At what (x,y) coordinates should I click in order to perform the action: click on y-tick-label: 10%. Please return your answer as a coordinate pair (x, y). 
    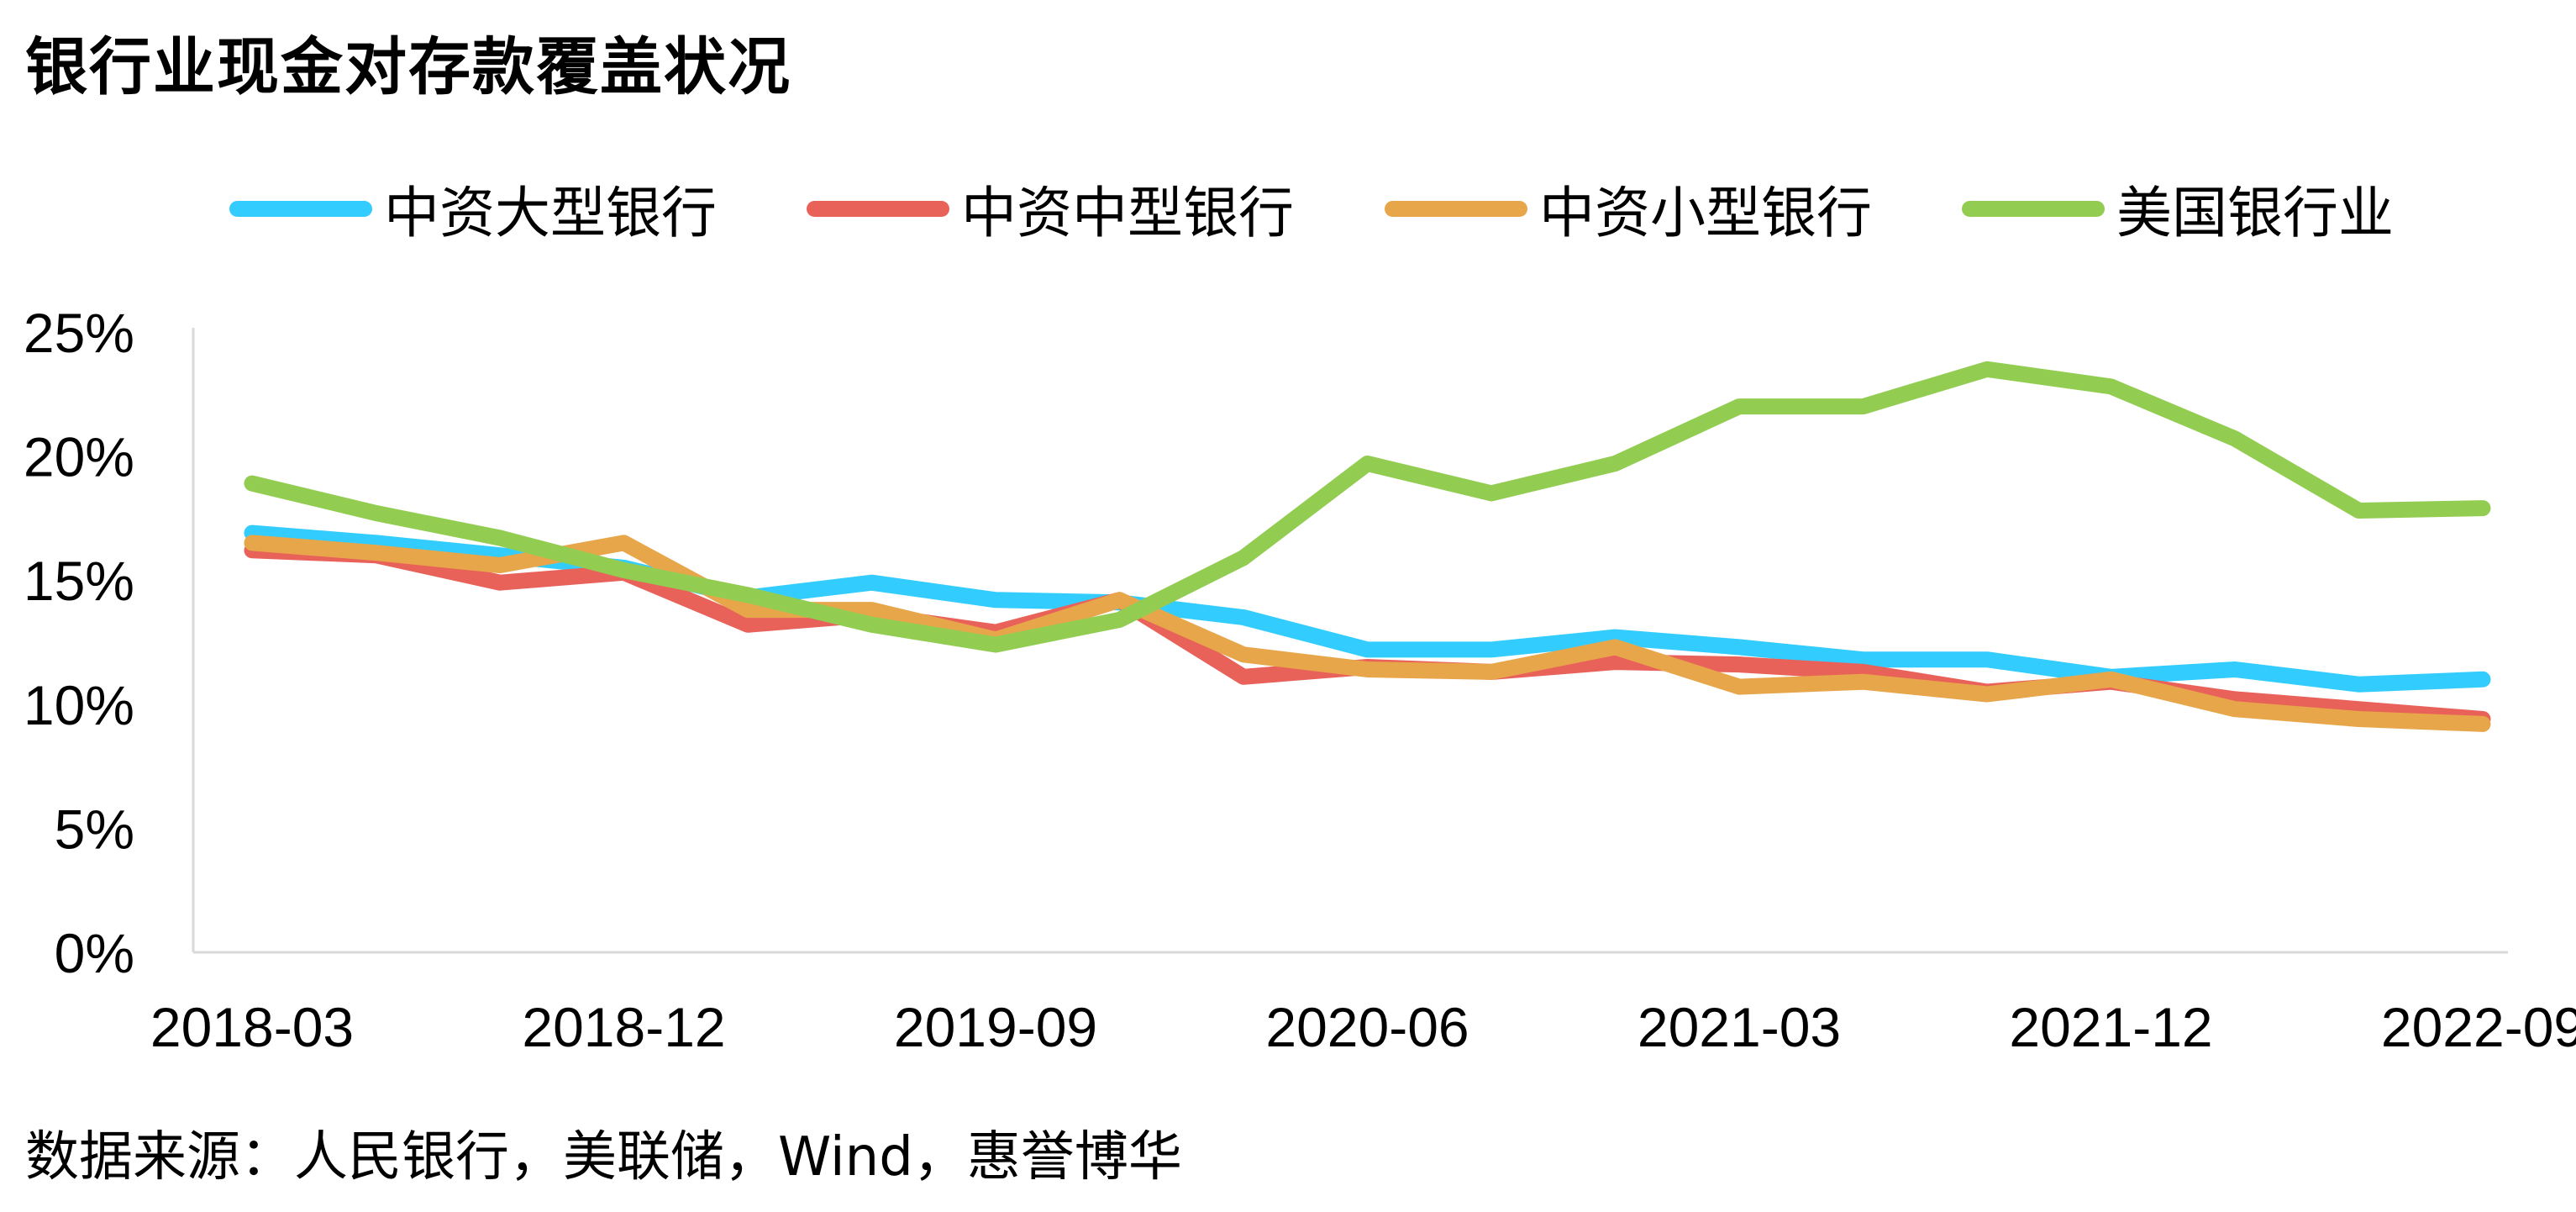
    Looking at the image, I should click on (79, 705).